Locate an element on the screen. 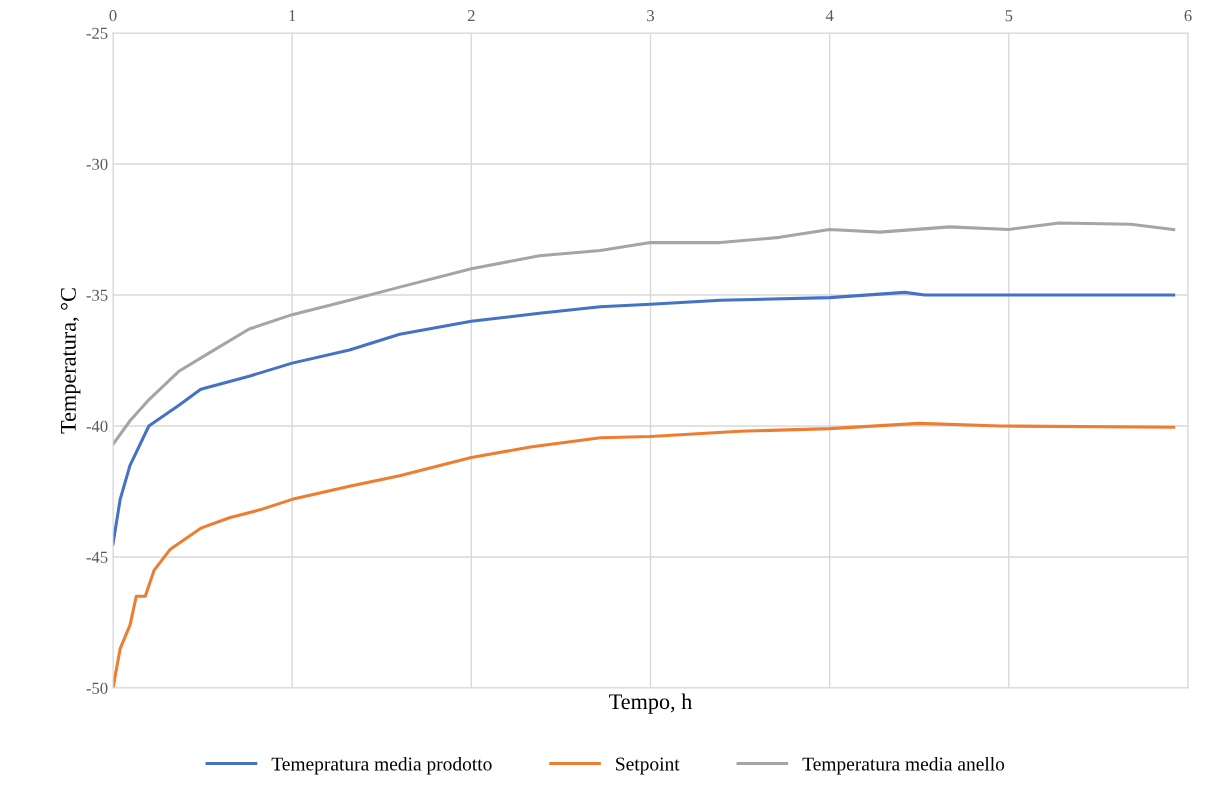 The height and width of the screenshot is (796, 1212). y-tick-label: -40 is located at coordinates (97, 426).